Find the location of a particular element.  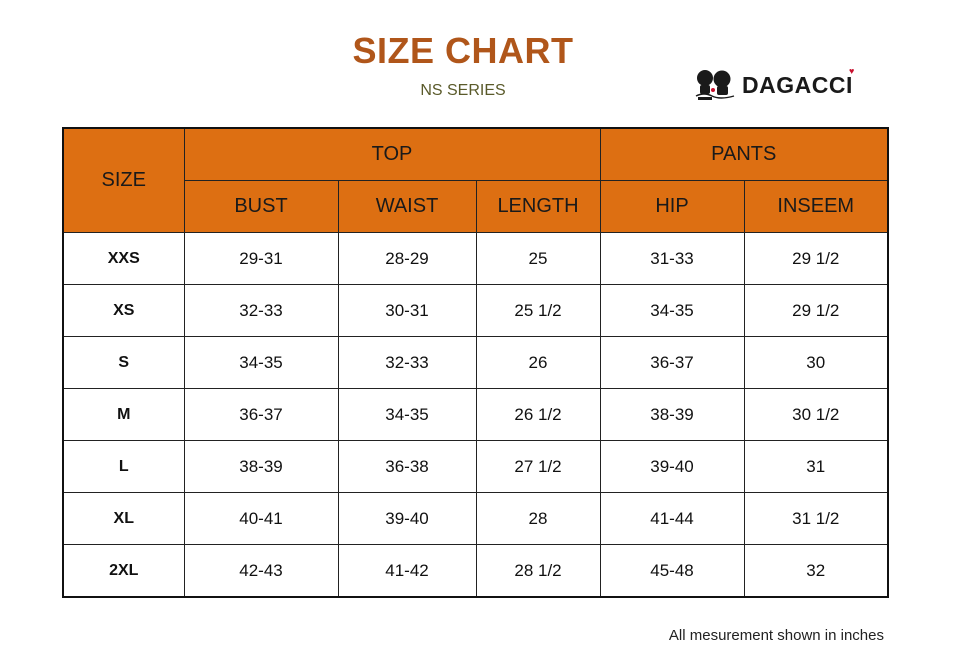

table-row: M 36-37 34-35 26 1/2 38-39 30 1/2 is located at coordinates (475, 414).